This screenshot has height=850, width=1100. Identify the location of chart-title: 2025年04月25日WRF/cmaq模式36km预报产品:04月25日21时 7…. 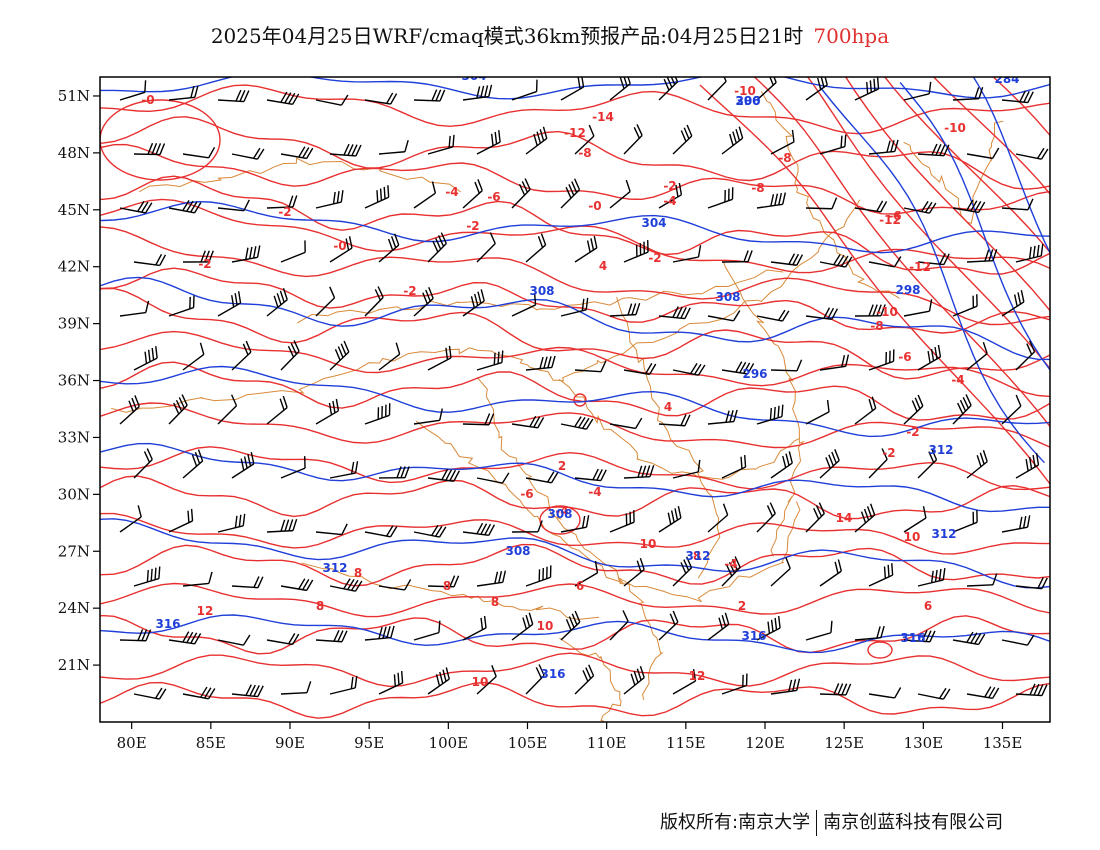
(550, 34).